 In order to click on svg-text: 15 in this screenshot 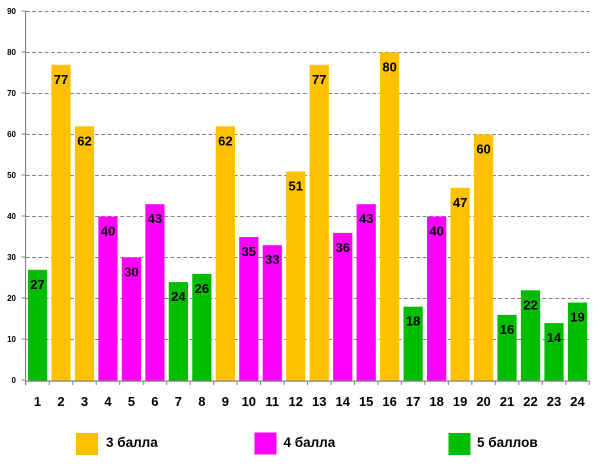, I will do `click(366, 401)`.